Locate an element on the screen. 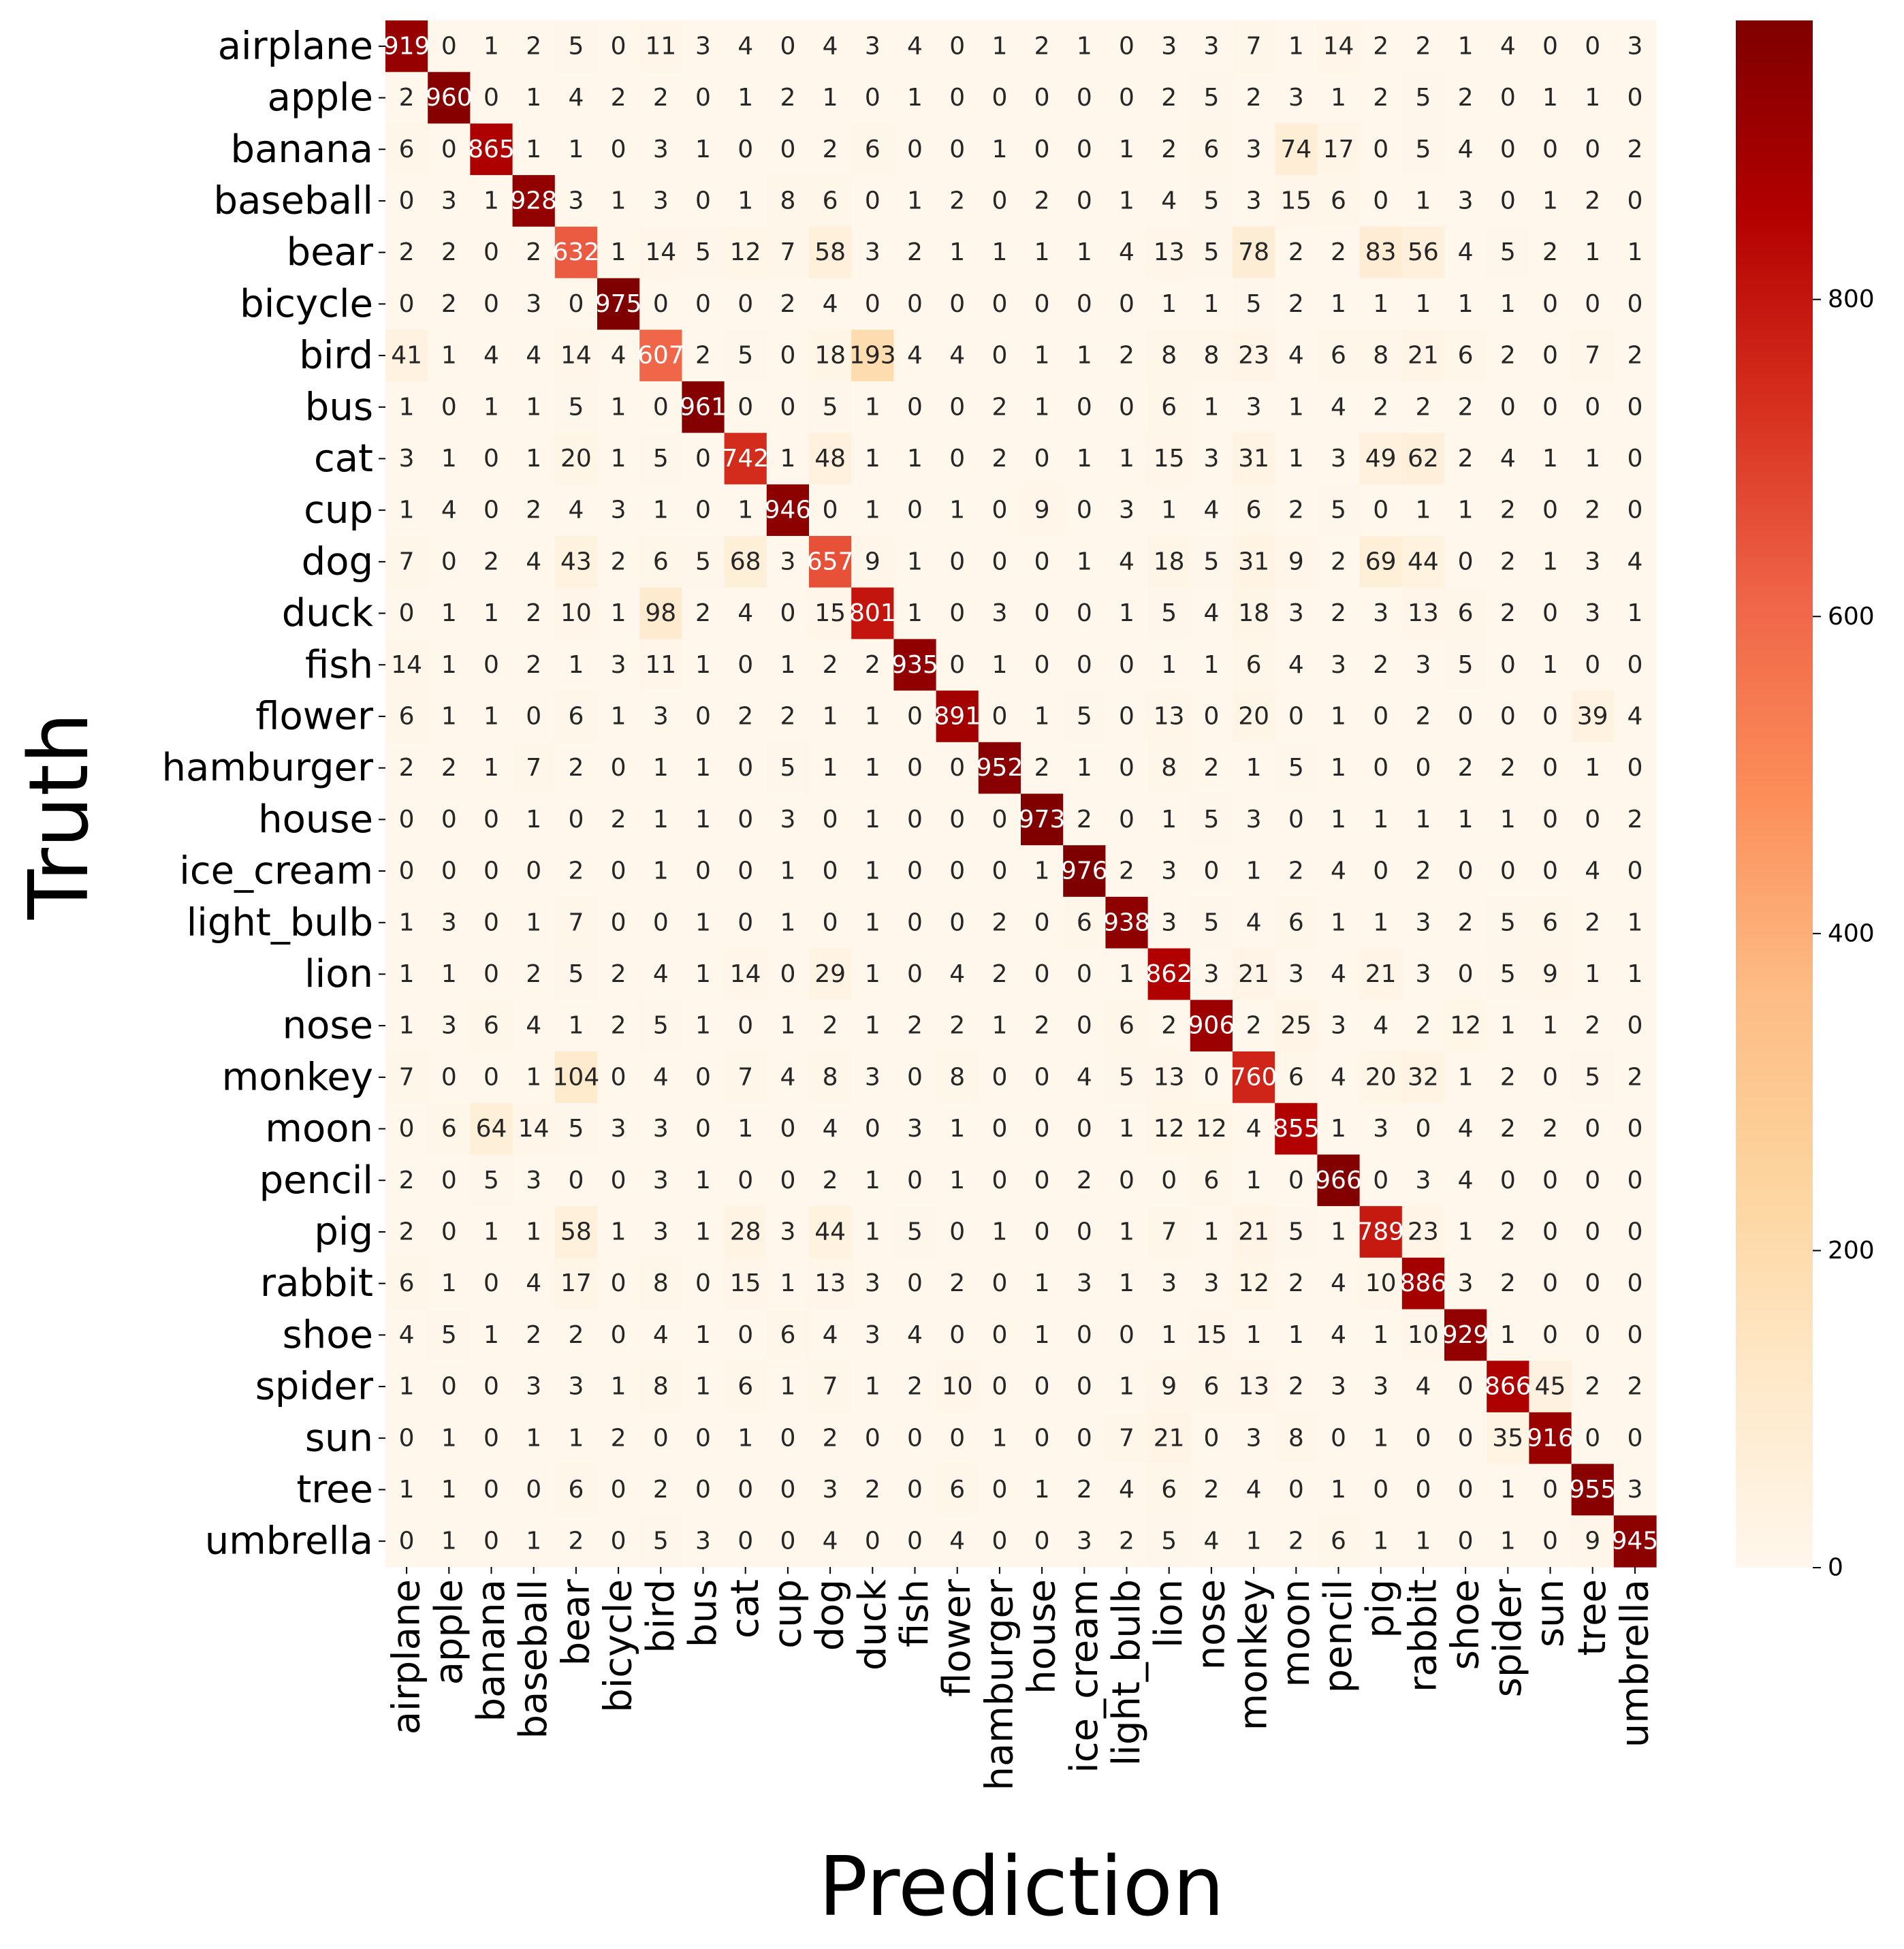  cell-value-label: 6 is located at coordinates (661, 561).